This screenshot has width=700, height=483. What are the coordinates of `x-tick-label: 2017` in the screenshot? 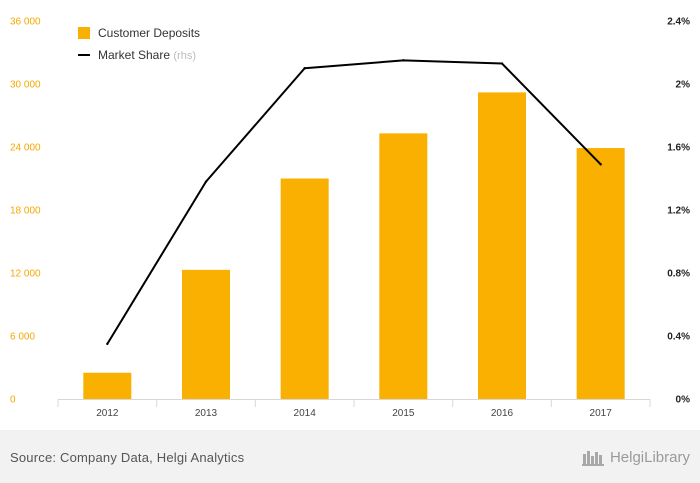 It's located at (601, 413).